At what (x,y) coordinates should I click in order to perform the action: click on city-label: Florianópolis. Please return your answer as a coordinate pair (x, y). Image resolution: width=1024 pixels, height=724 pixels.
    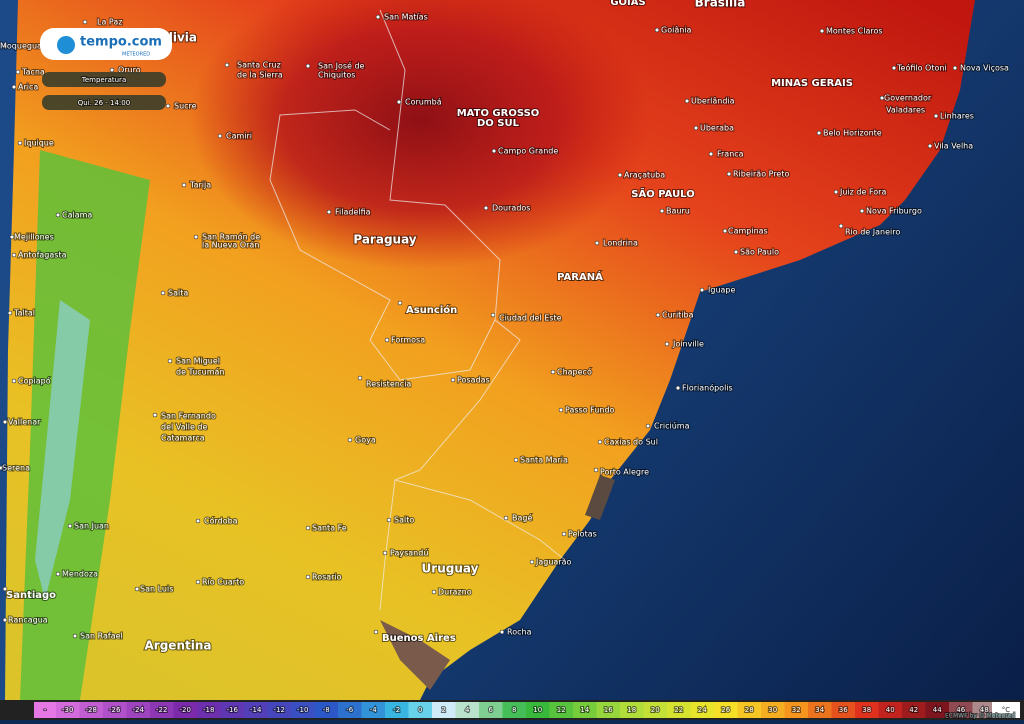
    Looking at the image, I should click on (707, 388).